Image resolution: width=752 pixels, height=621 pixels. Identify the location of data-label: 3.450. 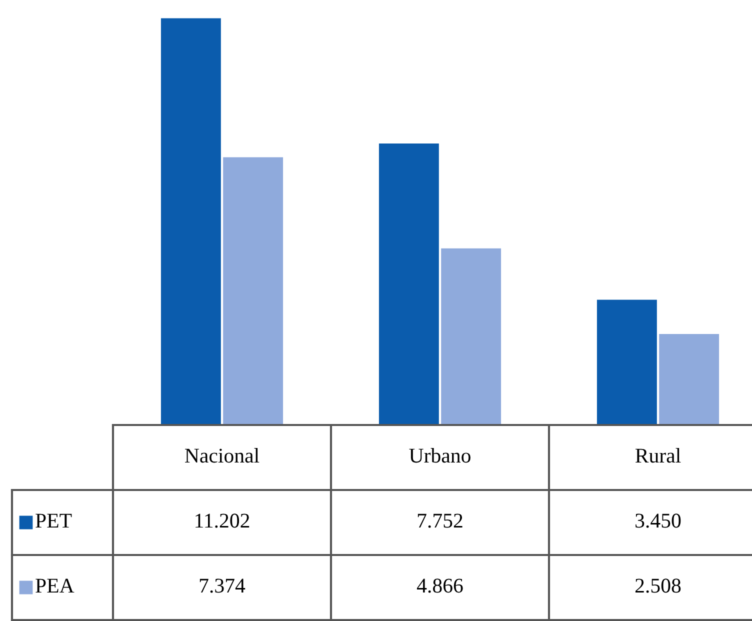
(658, 521).